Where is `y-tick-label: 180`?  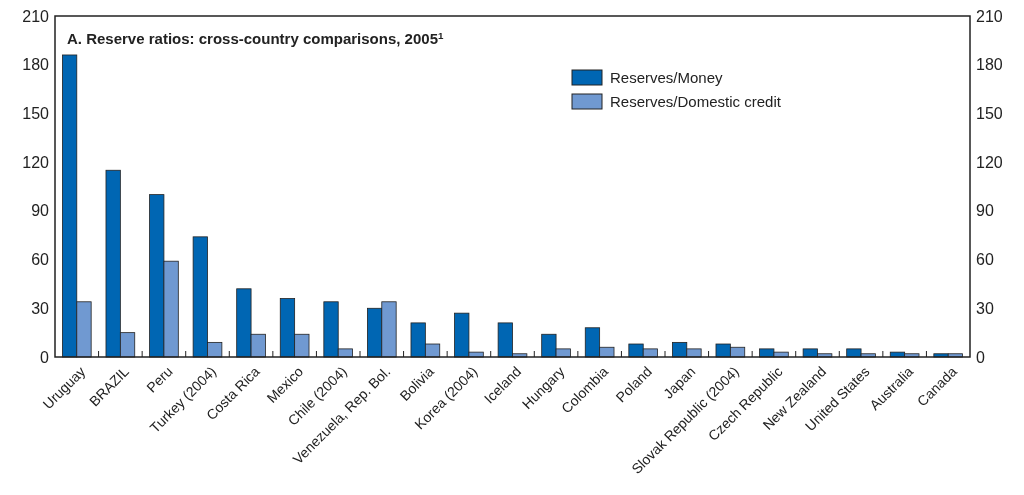
y-tick-label: 180 is located at coordinates (36, 65).